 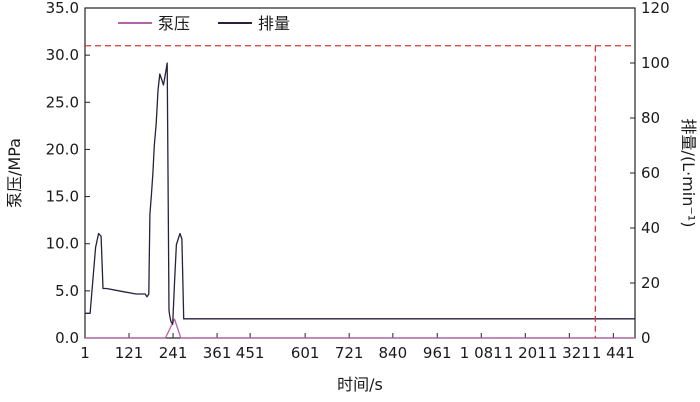 I want to click on x-tick-label: 961, so click(x=437, y=353).